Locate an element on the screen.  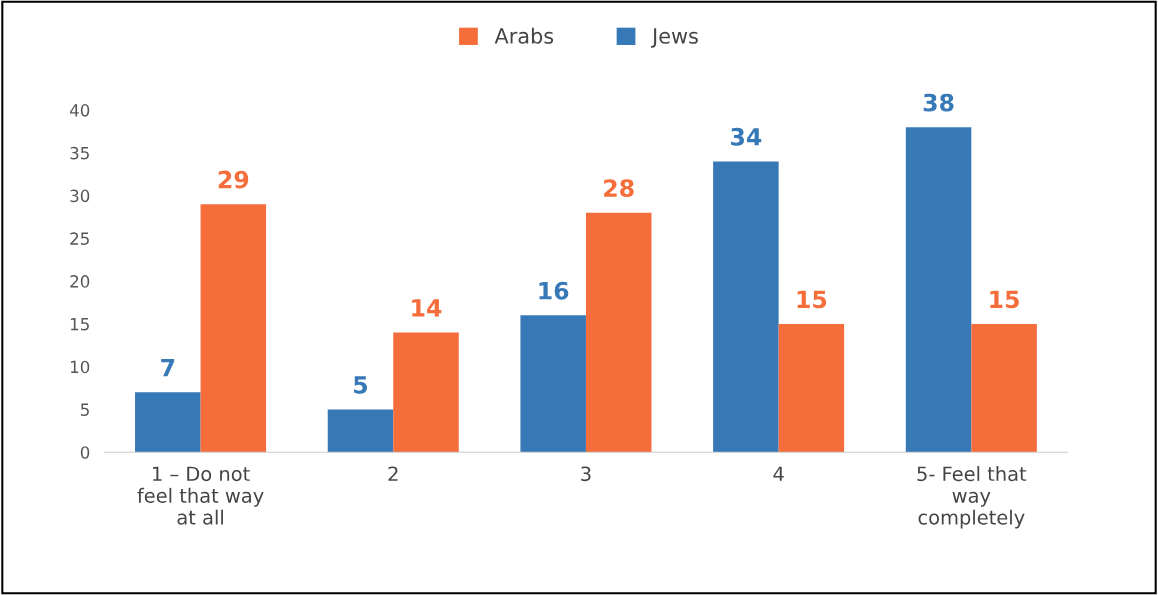
legend-label: Jews is located at coordinates (674, 38).